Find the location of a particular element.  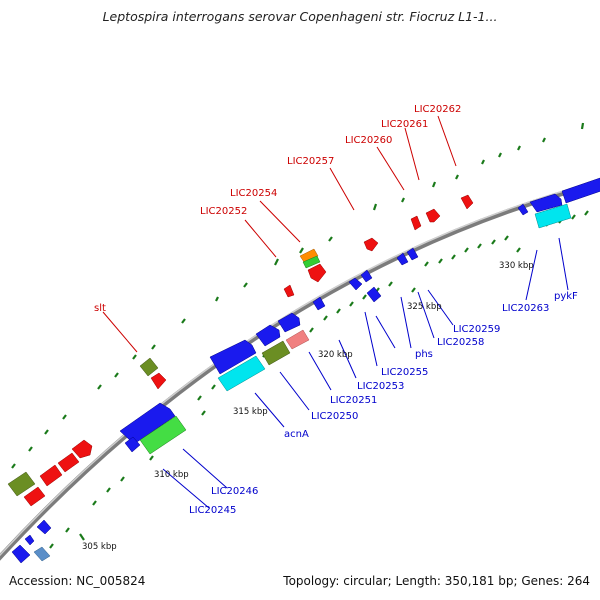

gene-label: pykF is located at coordinates (566, 296).